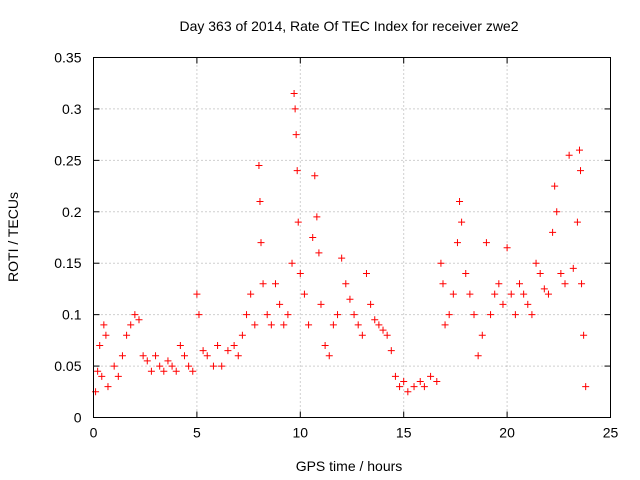 The width and height of the screenshot is (640, 480). What do you see at coordinates (72, 109) in the screenshot?
I see `y-tick-label: 0.3` at bounding box center [72, 109].